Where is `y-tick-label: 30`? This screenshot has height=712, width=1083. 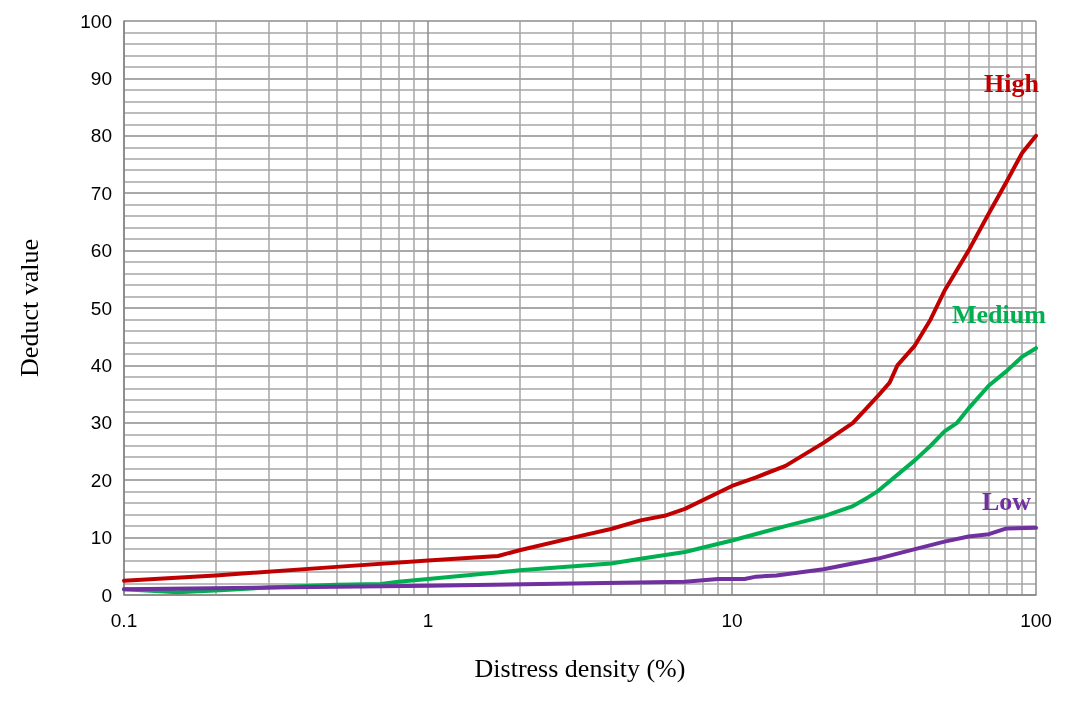 y-tick-label: 30 is located at coordinates (101, 423).